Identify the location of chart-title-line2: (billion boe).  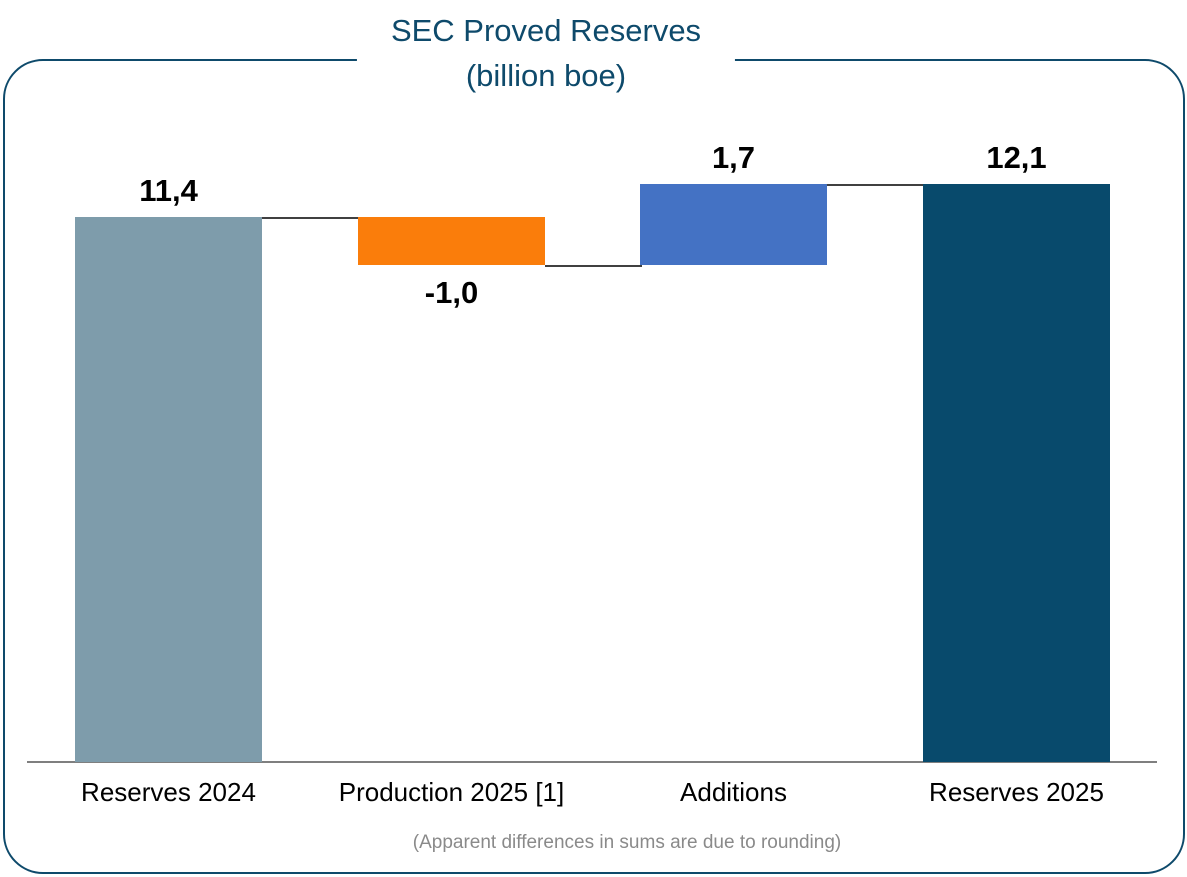
(546, 75).